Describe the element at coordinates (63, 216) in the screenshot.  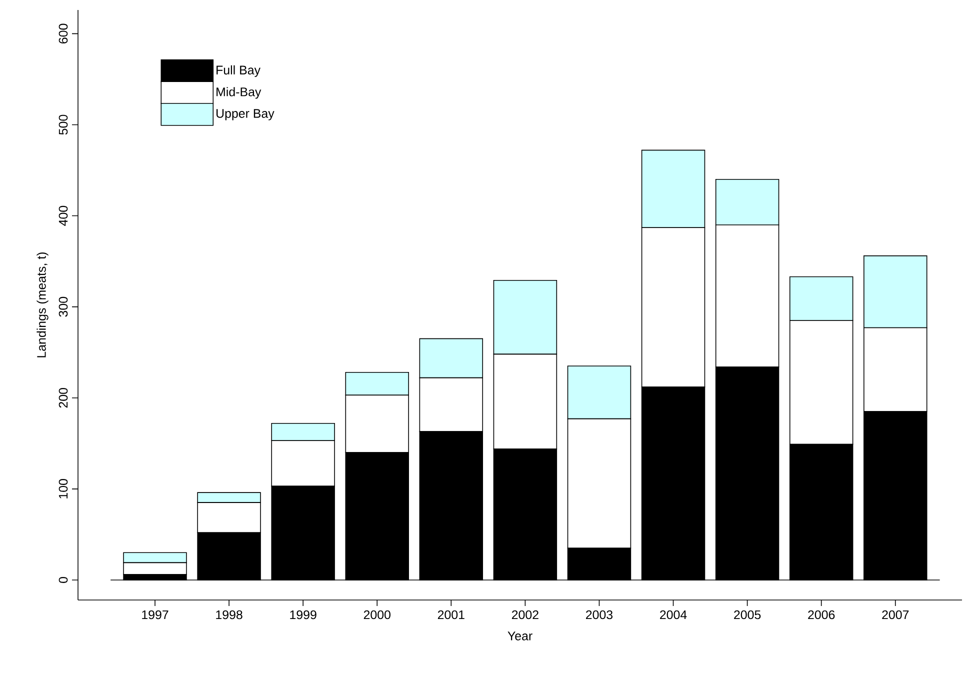
I see `y-tick-label: 400` at that location.